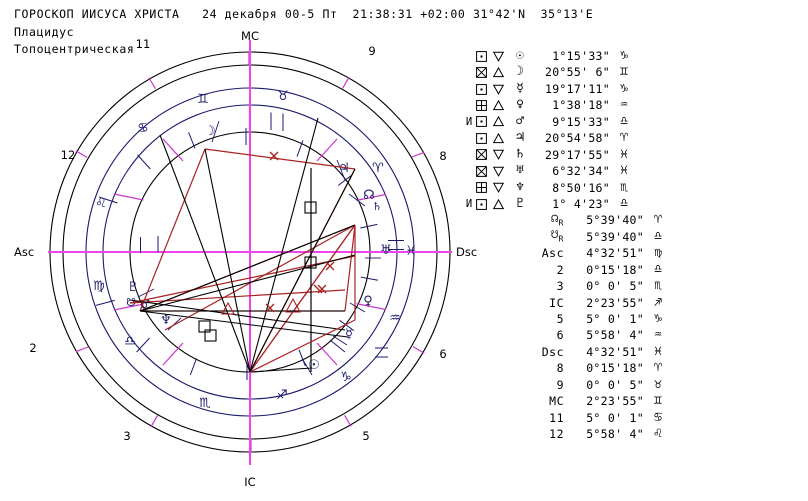  What do you see at coordinates (32, 348) in the screenshot?
I see `house-number-2: 2` at bounding box center [32, 348].